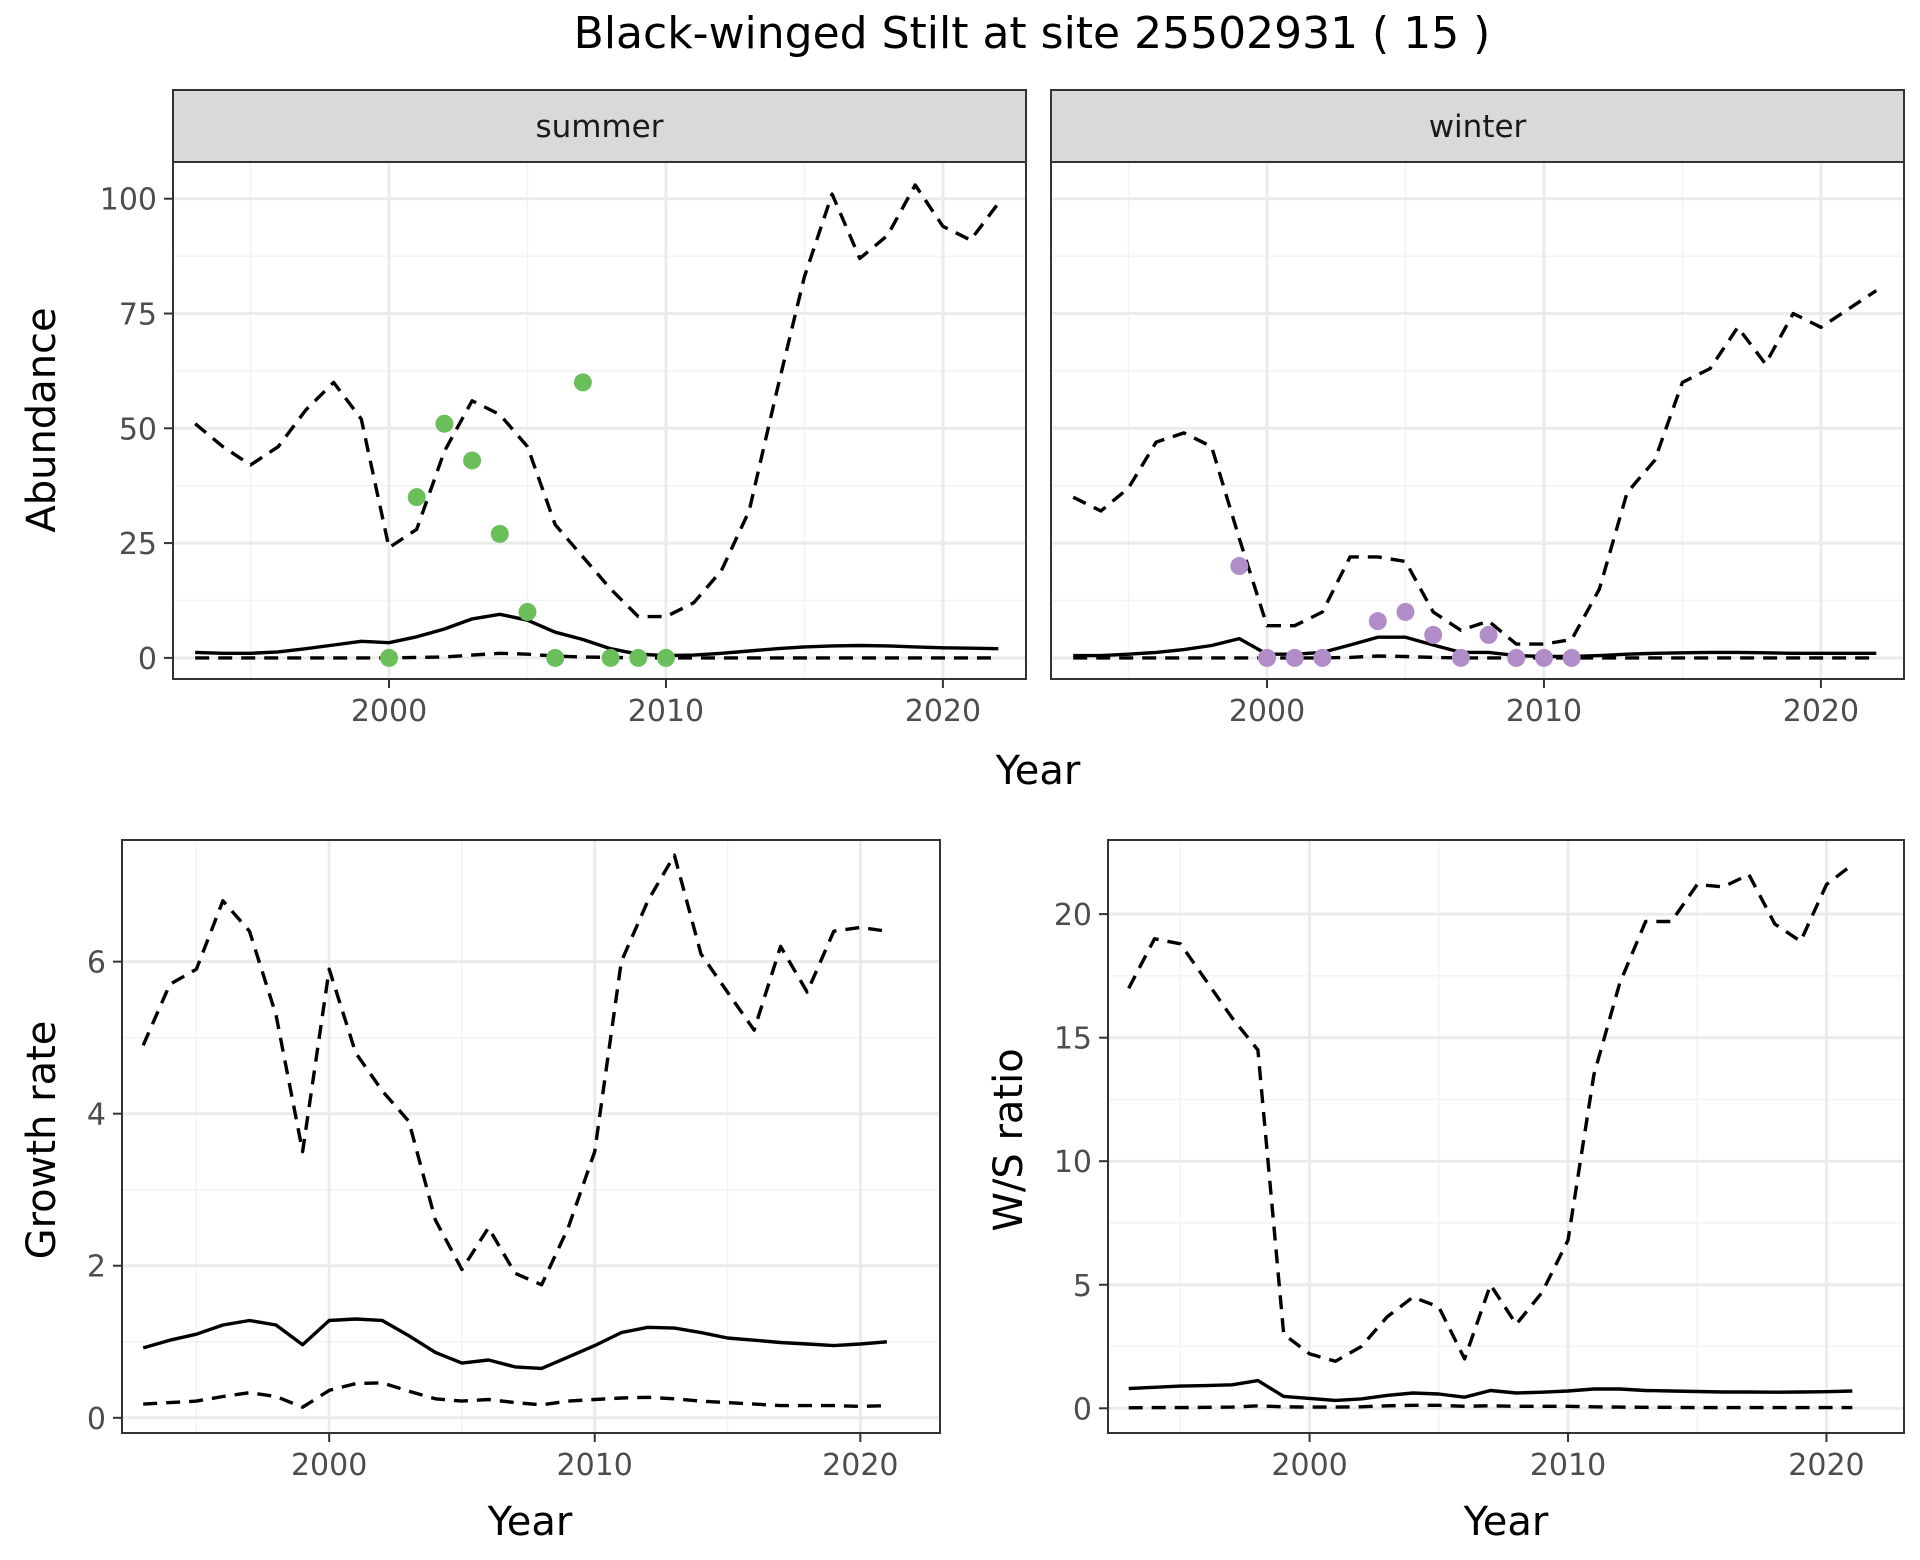  Describe the element at coordinates (1009, 1139) in the screenshot. I see `ratio-y-axis-title: W/S ratio` at that location.